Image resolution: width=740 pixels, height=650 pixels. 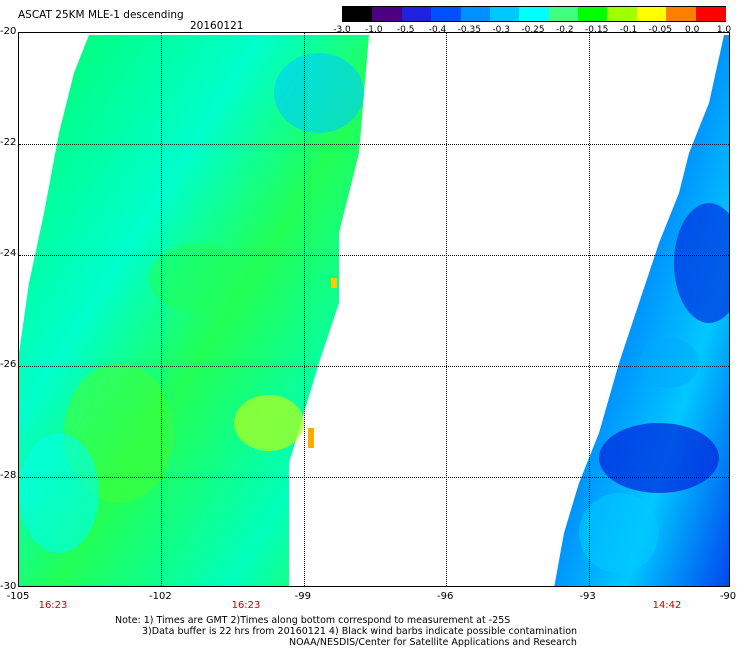 I want to click on colorbar-label: -0.2, so click(x=565, y=30).